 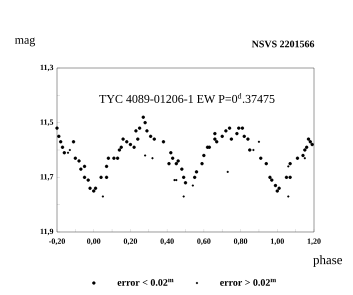 I want to click on x-axis-title: phase, so click(x=327, y=261).